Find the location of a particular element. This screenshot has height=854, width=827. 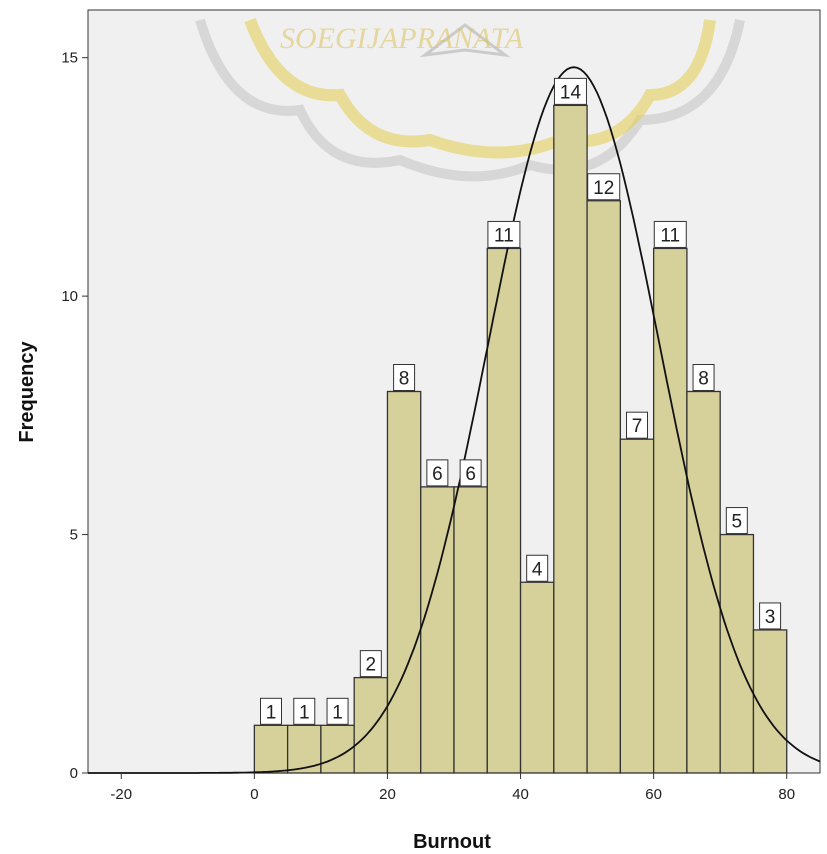

bar-value-label: 3 is located at coordinates (770, 617).